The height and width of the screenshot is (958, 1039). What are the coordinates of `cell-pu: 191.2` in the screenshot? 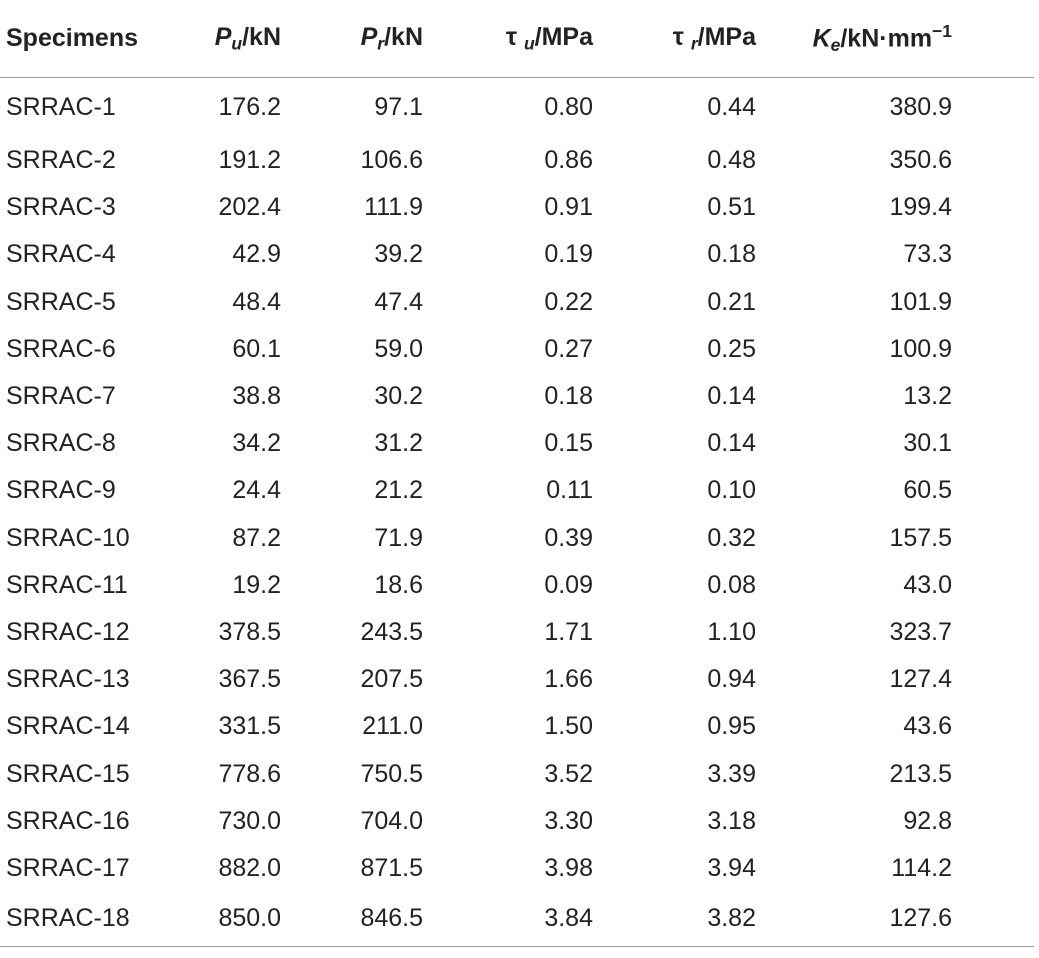 It's located at (249, 160).